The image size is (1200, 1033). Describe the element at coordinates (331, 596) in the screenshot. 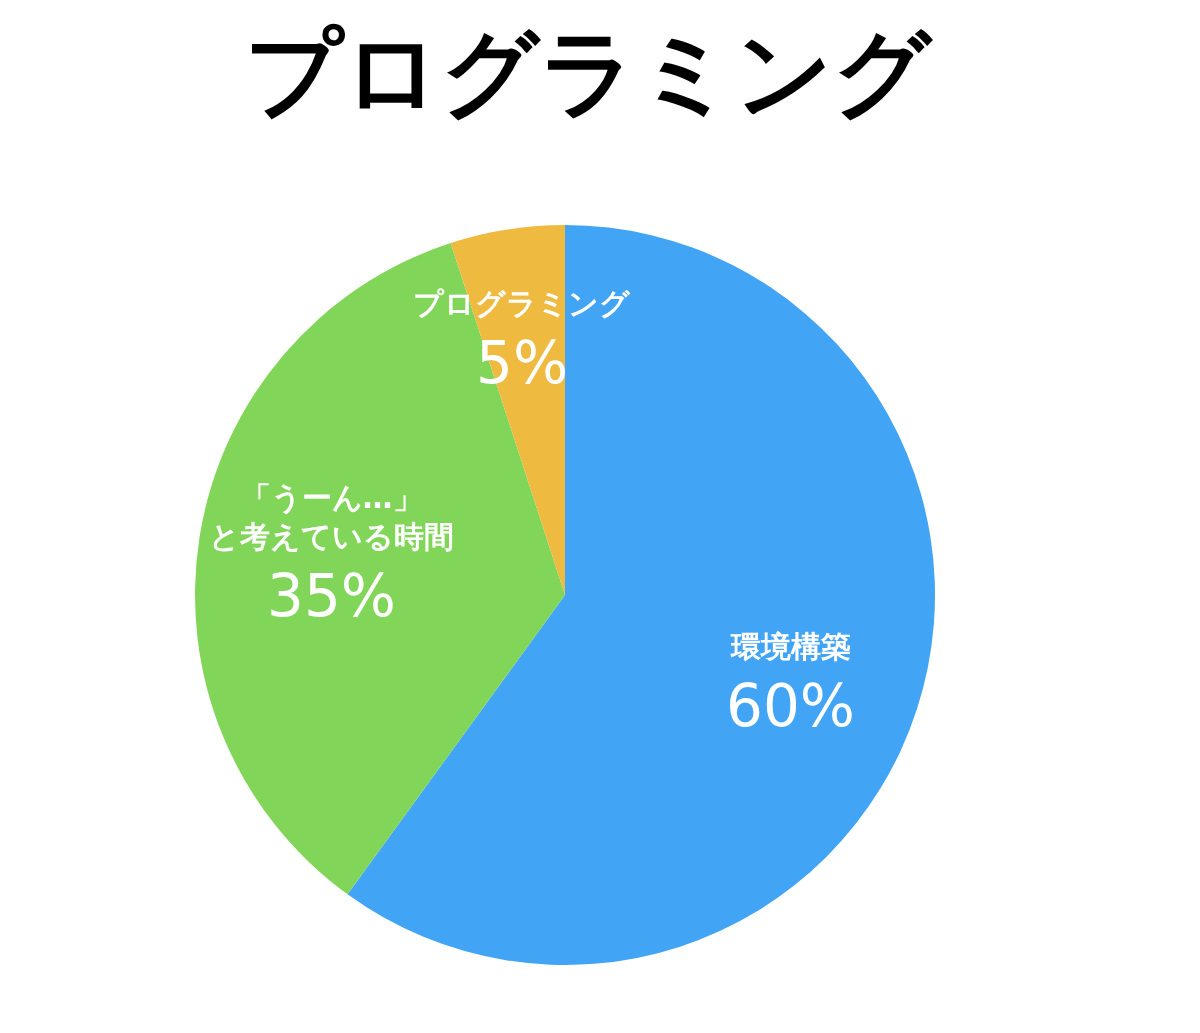

I see `data-label: 35%` at that location.